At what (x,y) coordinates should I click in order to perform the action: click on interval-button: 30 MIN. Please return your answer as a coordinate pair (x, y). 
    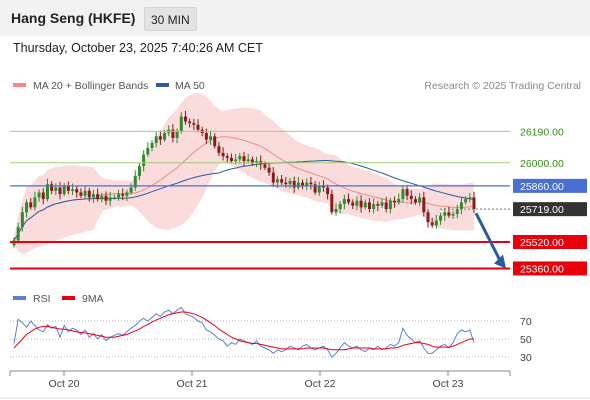
    Looking at the image, I should click on (170, 19).